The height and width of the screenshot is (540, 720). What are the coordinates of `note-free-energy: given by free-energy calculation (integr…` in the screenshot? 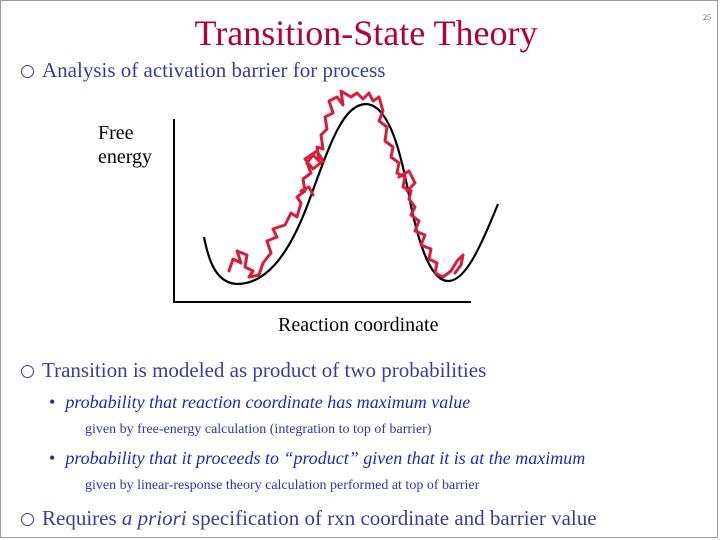 It's located at (258, 429).